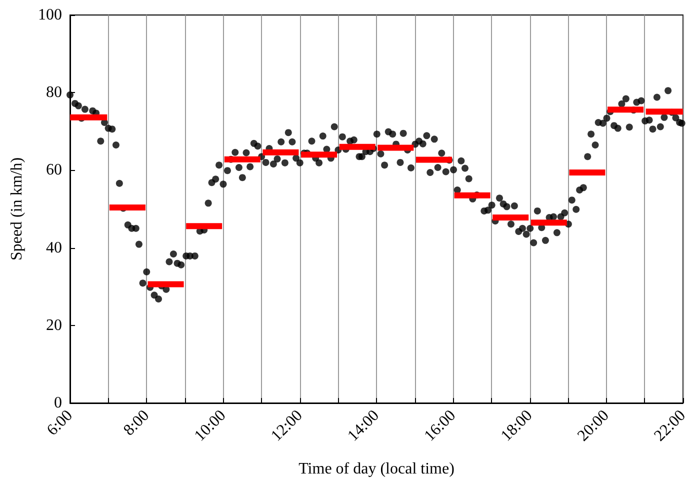 Image resolution: width=700 pixels, height=483 pixels. I want to click on y-tick-label: 40, so click(54, 247).